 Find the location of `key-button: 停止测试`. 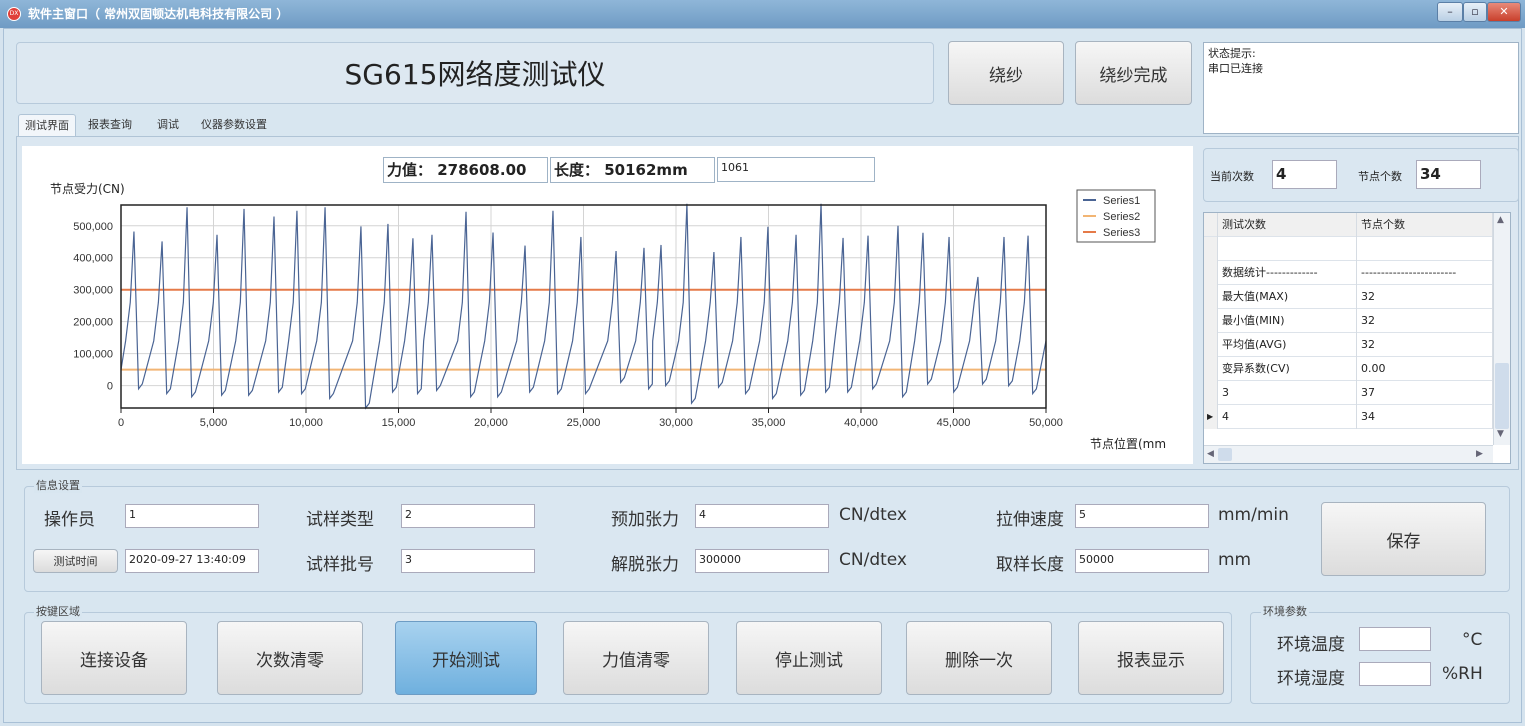

key-button: 停止测试 is located at coordinates (809, 658).